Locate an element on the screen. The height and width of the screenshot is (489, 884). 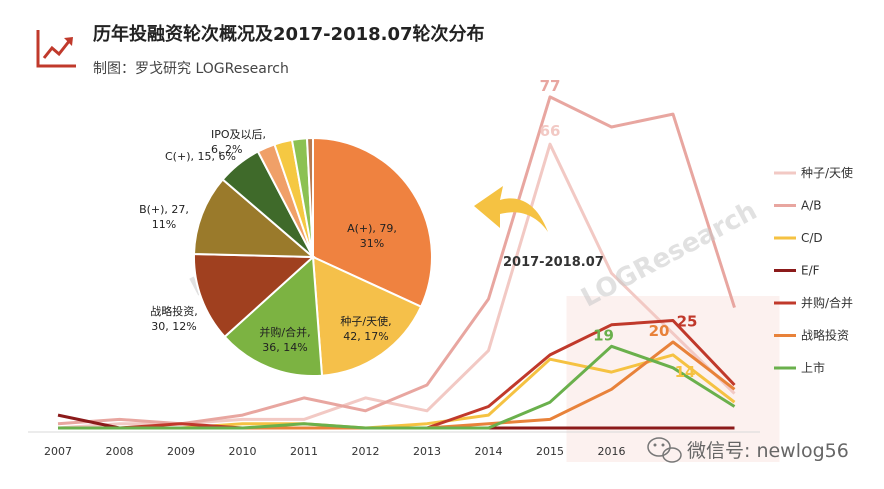
wechat-label: 微信号: newlog56 is located at coordinates (768, 451).